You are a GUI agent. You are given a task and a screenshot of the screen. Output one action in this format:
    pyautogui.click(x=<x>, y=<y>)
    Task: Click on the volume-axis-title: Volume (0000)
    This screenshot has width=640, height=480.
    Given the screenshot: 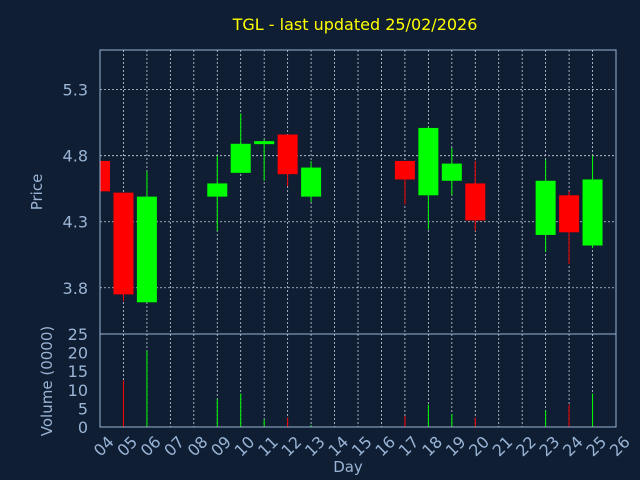 What is the action you would take?
    pyautogui.click(x=47, y=381)
    